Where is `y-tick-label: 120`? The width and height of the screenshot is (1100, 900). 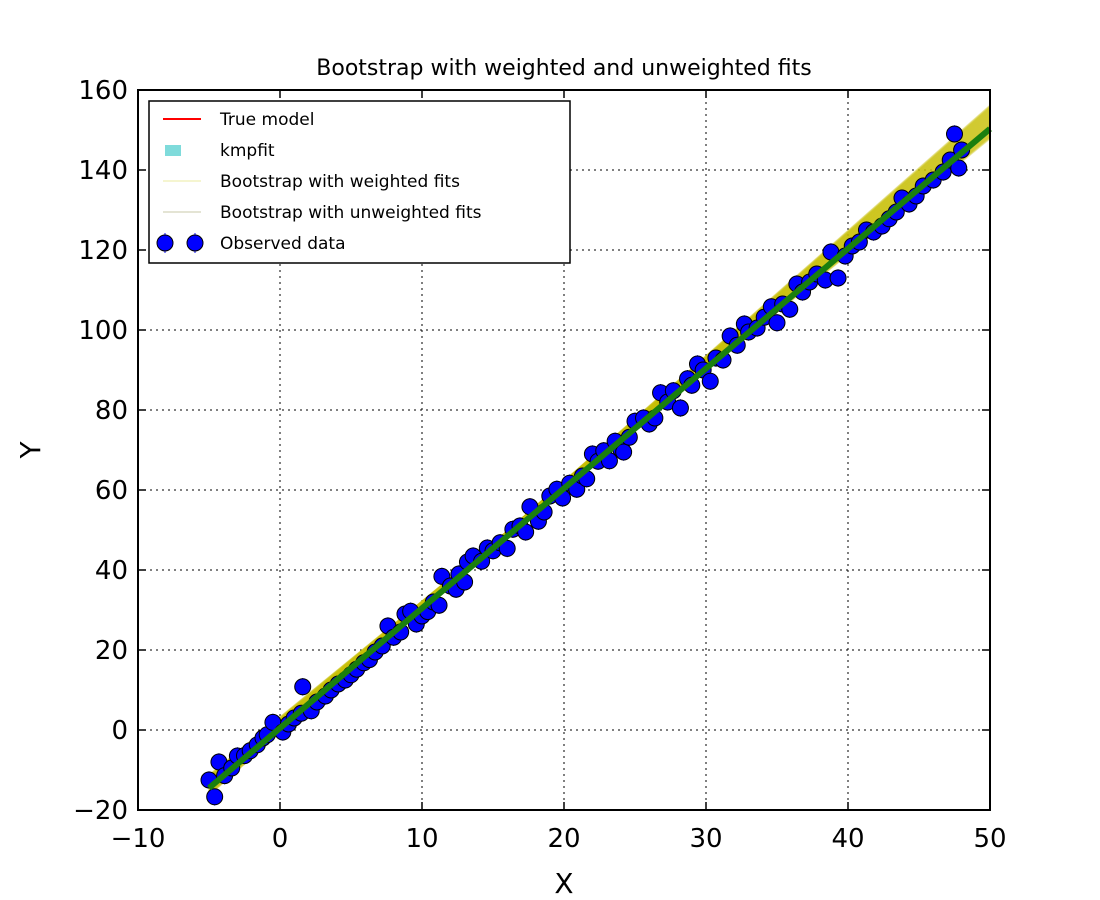
y-tick-label: 120 is located at coordinates (103, 251).